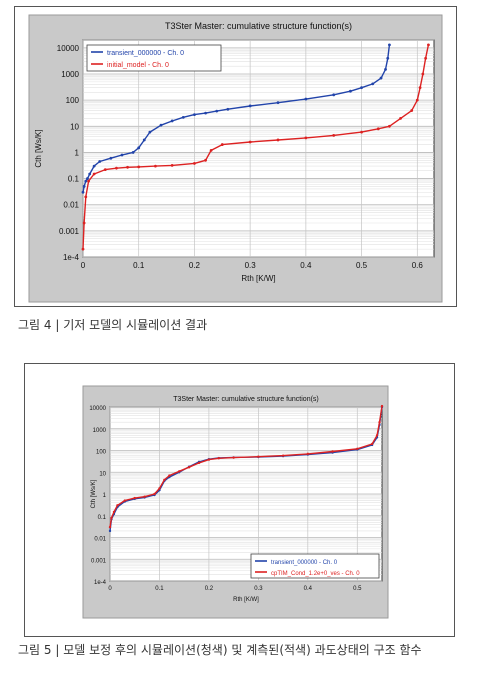 The image size is (493, 673). What do you see at coordinates (99, 561) in the screenshot?
I see `y-tick-label: 0.001` at bounding box center [99, 561].